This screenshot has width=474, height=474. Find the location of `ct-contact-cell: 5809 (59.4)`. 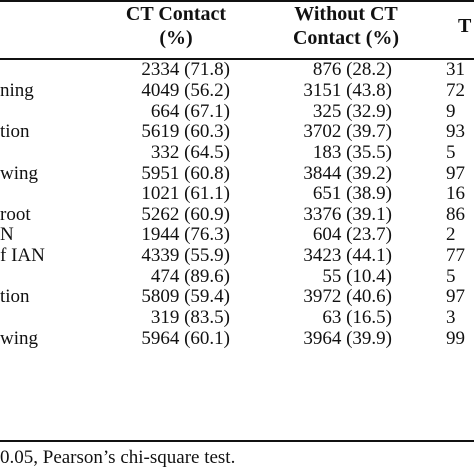

ct-contact-cell: 5809 (59.4) is located at coordinates (185, 297).